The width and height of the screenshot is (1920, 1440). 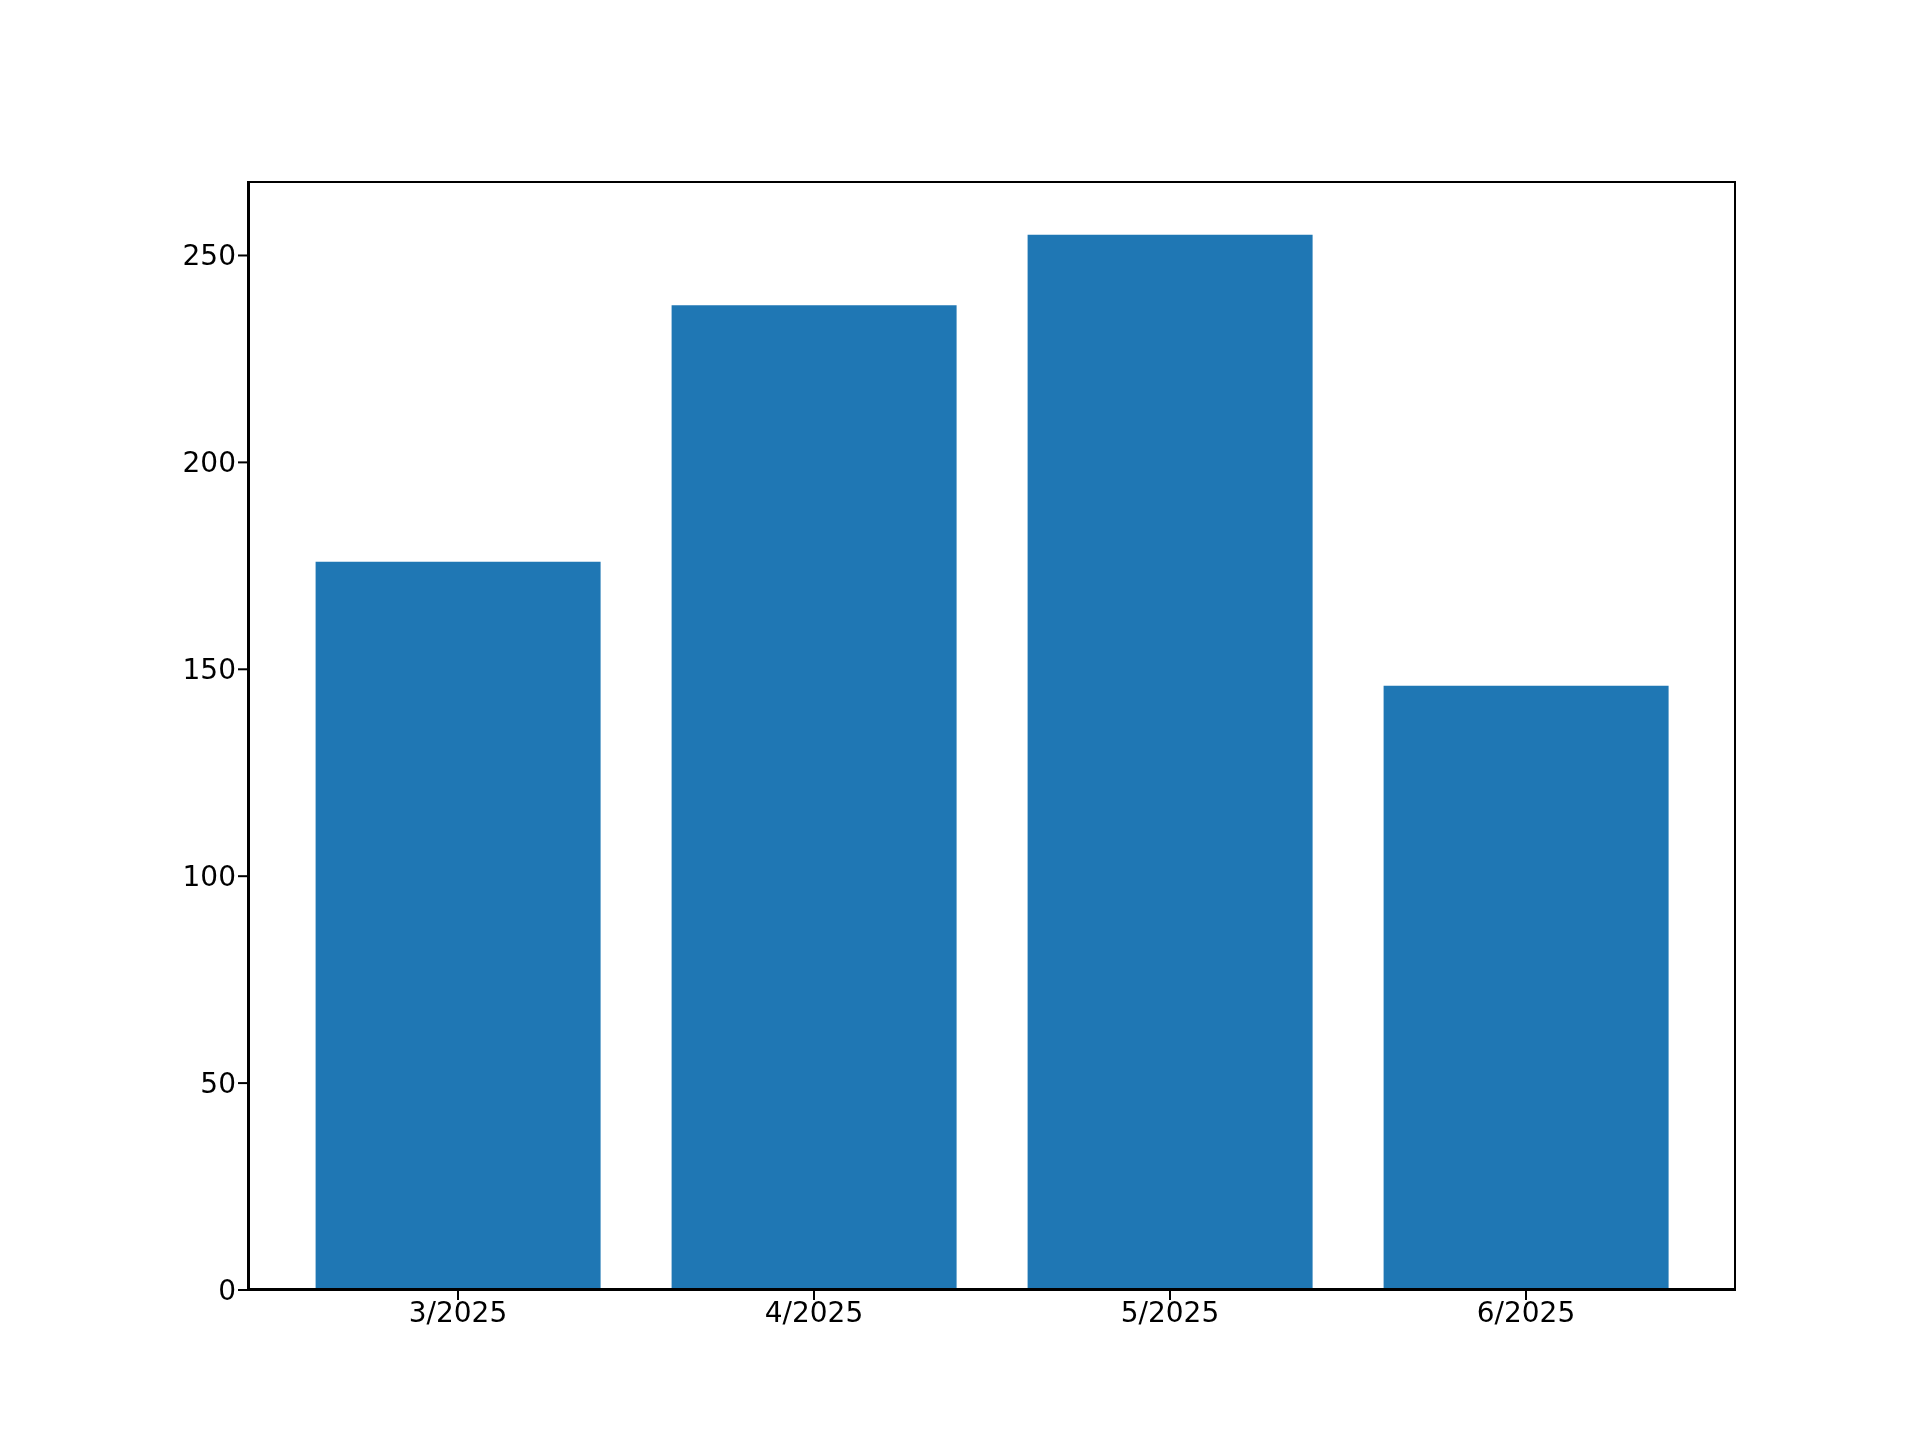 What do you see at coordinates (227, 1290) in the screenshot?
I see `y-tick-label: 0` at bounding box center [227, 1290].